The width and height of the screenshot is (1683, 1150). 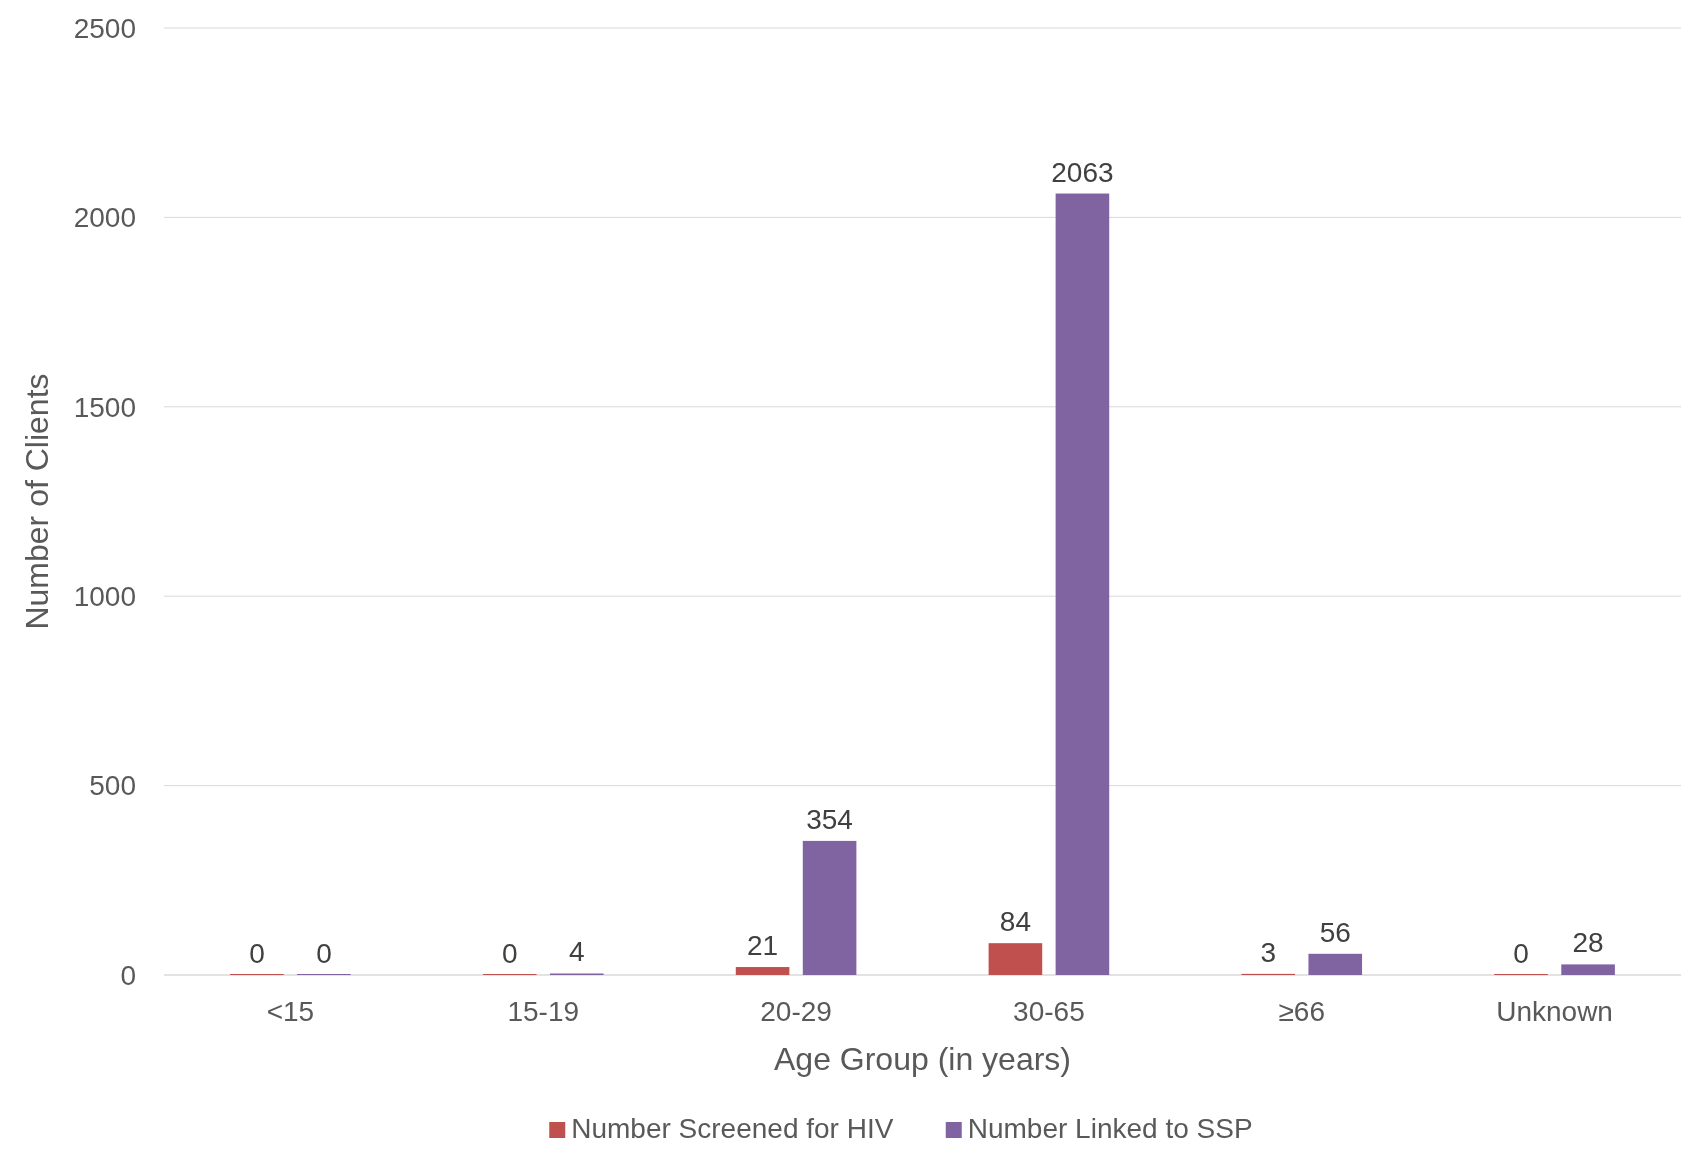 I want to click on y-tick-label: 500, so click(x=112, y=786).